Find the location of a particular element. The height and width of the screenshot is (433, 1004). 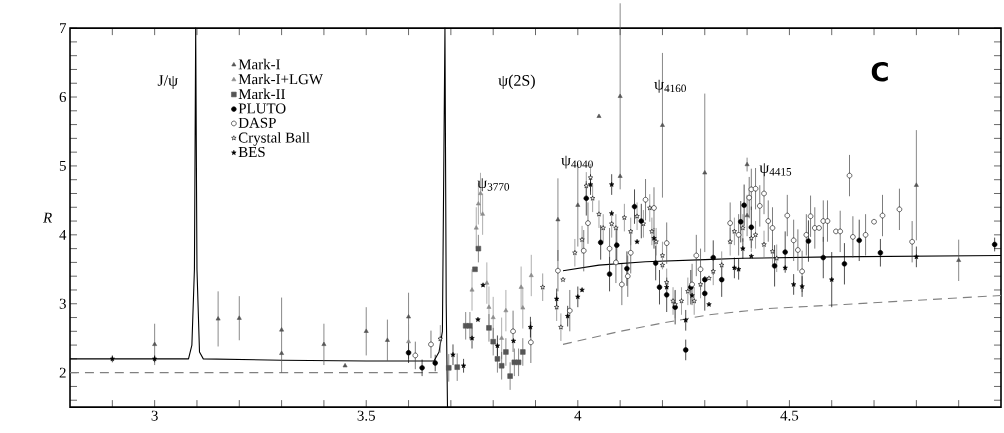

y-tick-label: 6 is located at coordinates (63, 96).